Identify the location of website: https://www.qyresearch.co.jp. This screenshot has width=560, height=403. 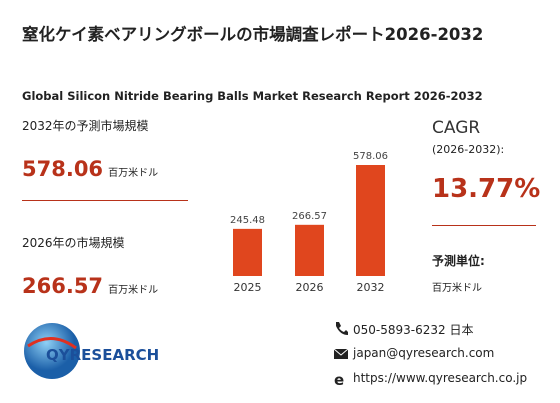
(440, 378).